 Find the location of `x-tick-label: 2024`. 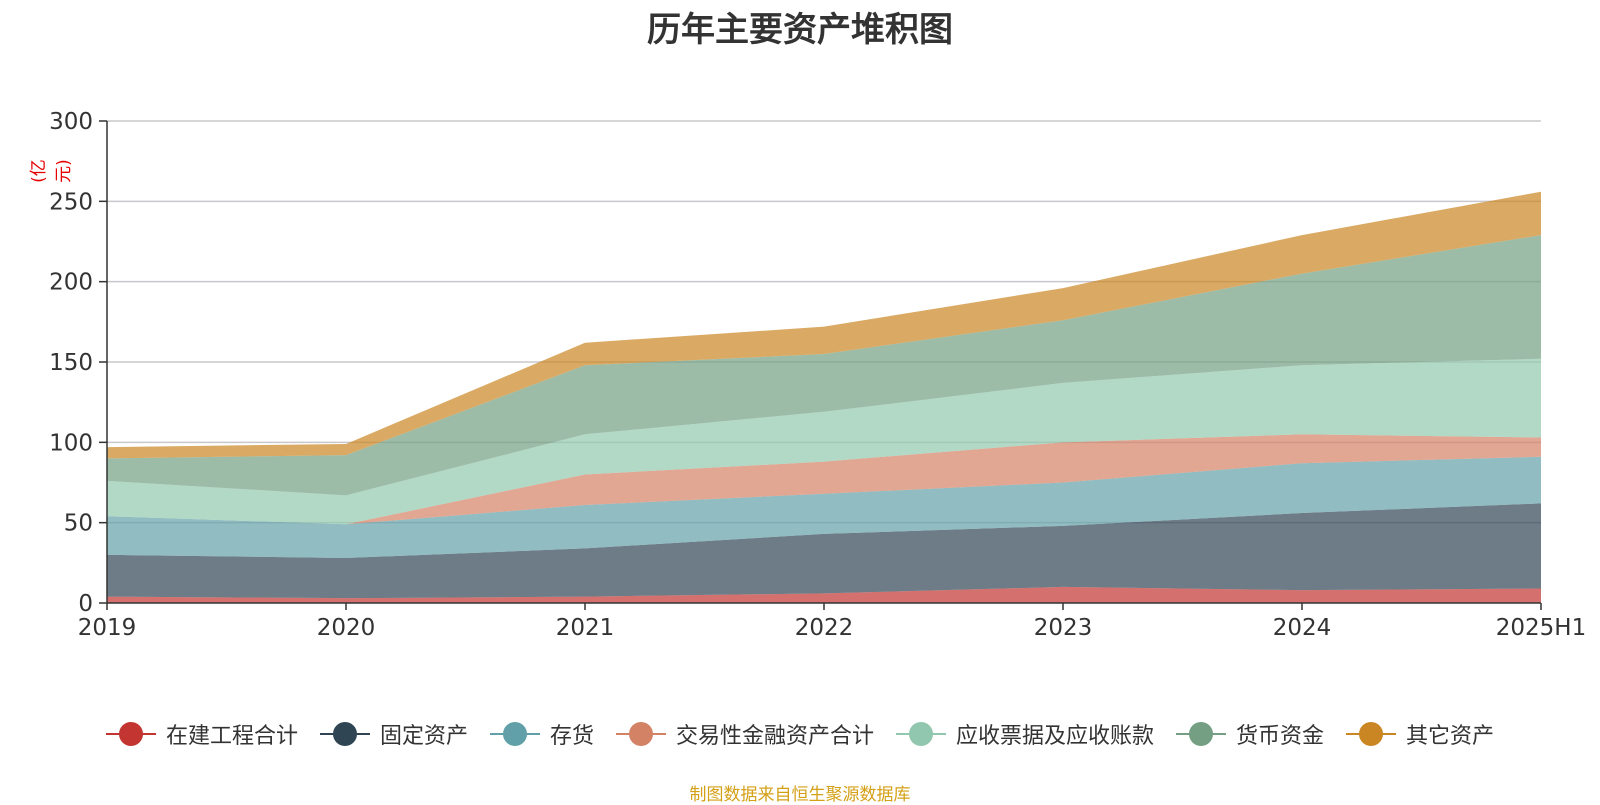

x-tick-label: 2024 is located at coordinates (1302, 628).